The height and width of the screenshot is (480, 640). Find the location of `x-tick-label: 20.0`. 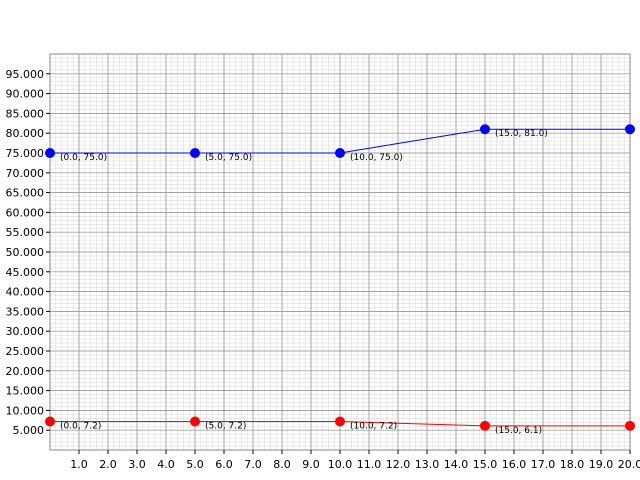

x-tick-label: 20.0 is located at coordinates (629, 464).